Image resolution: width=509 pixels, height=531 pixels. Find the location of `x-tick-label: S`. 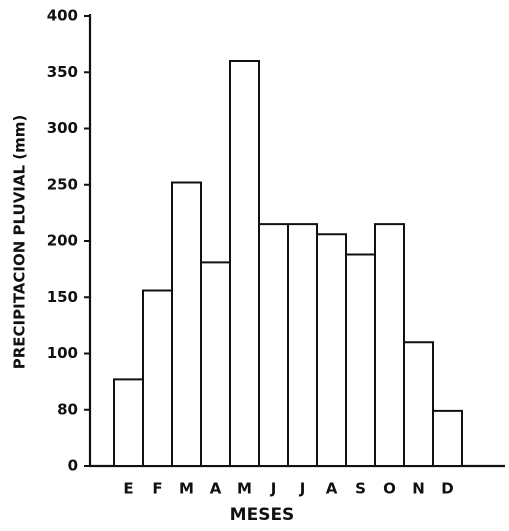

x-tick-label: S is located at coordinates (360, 489).